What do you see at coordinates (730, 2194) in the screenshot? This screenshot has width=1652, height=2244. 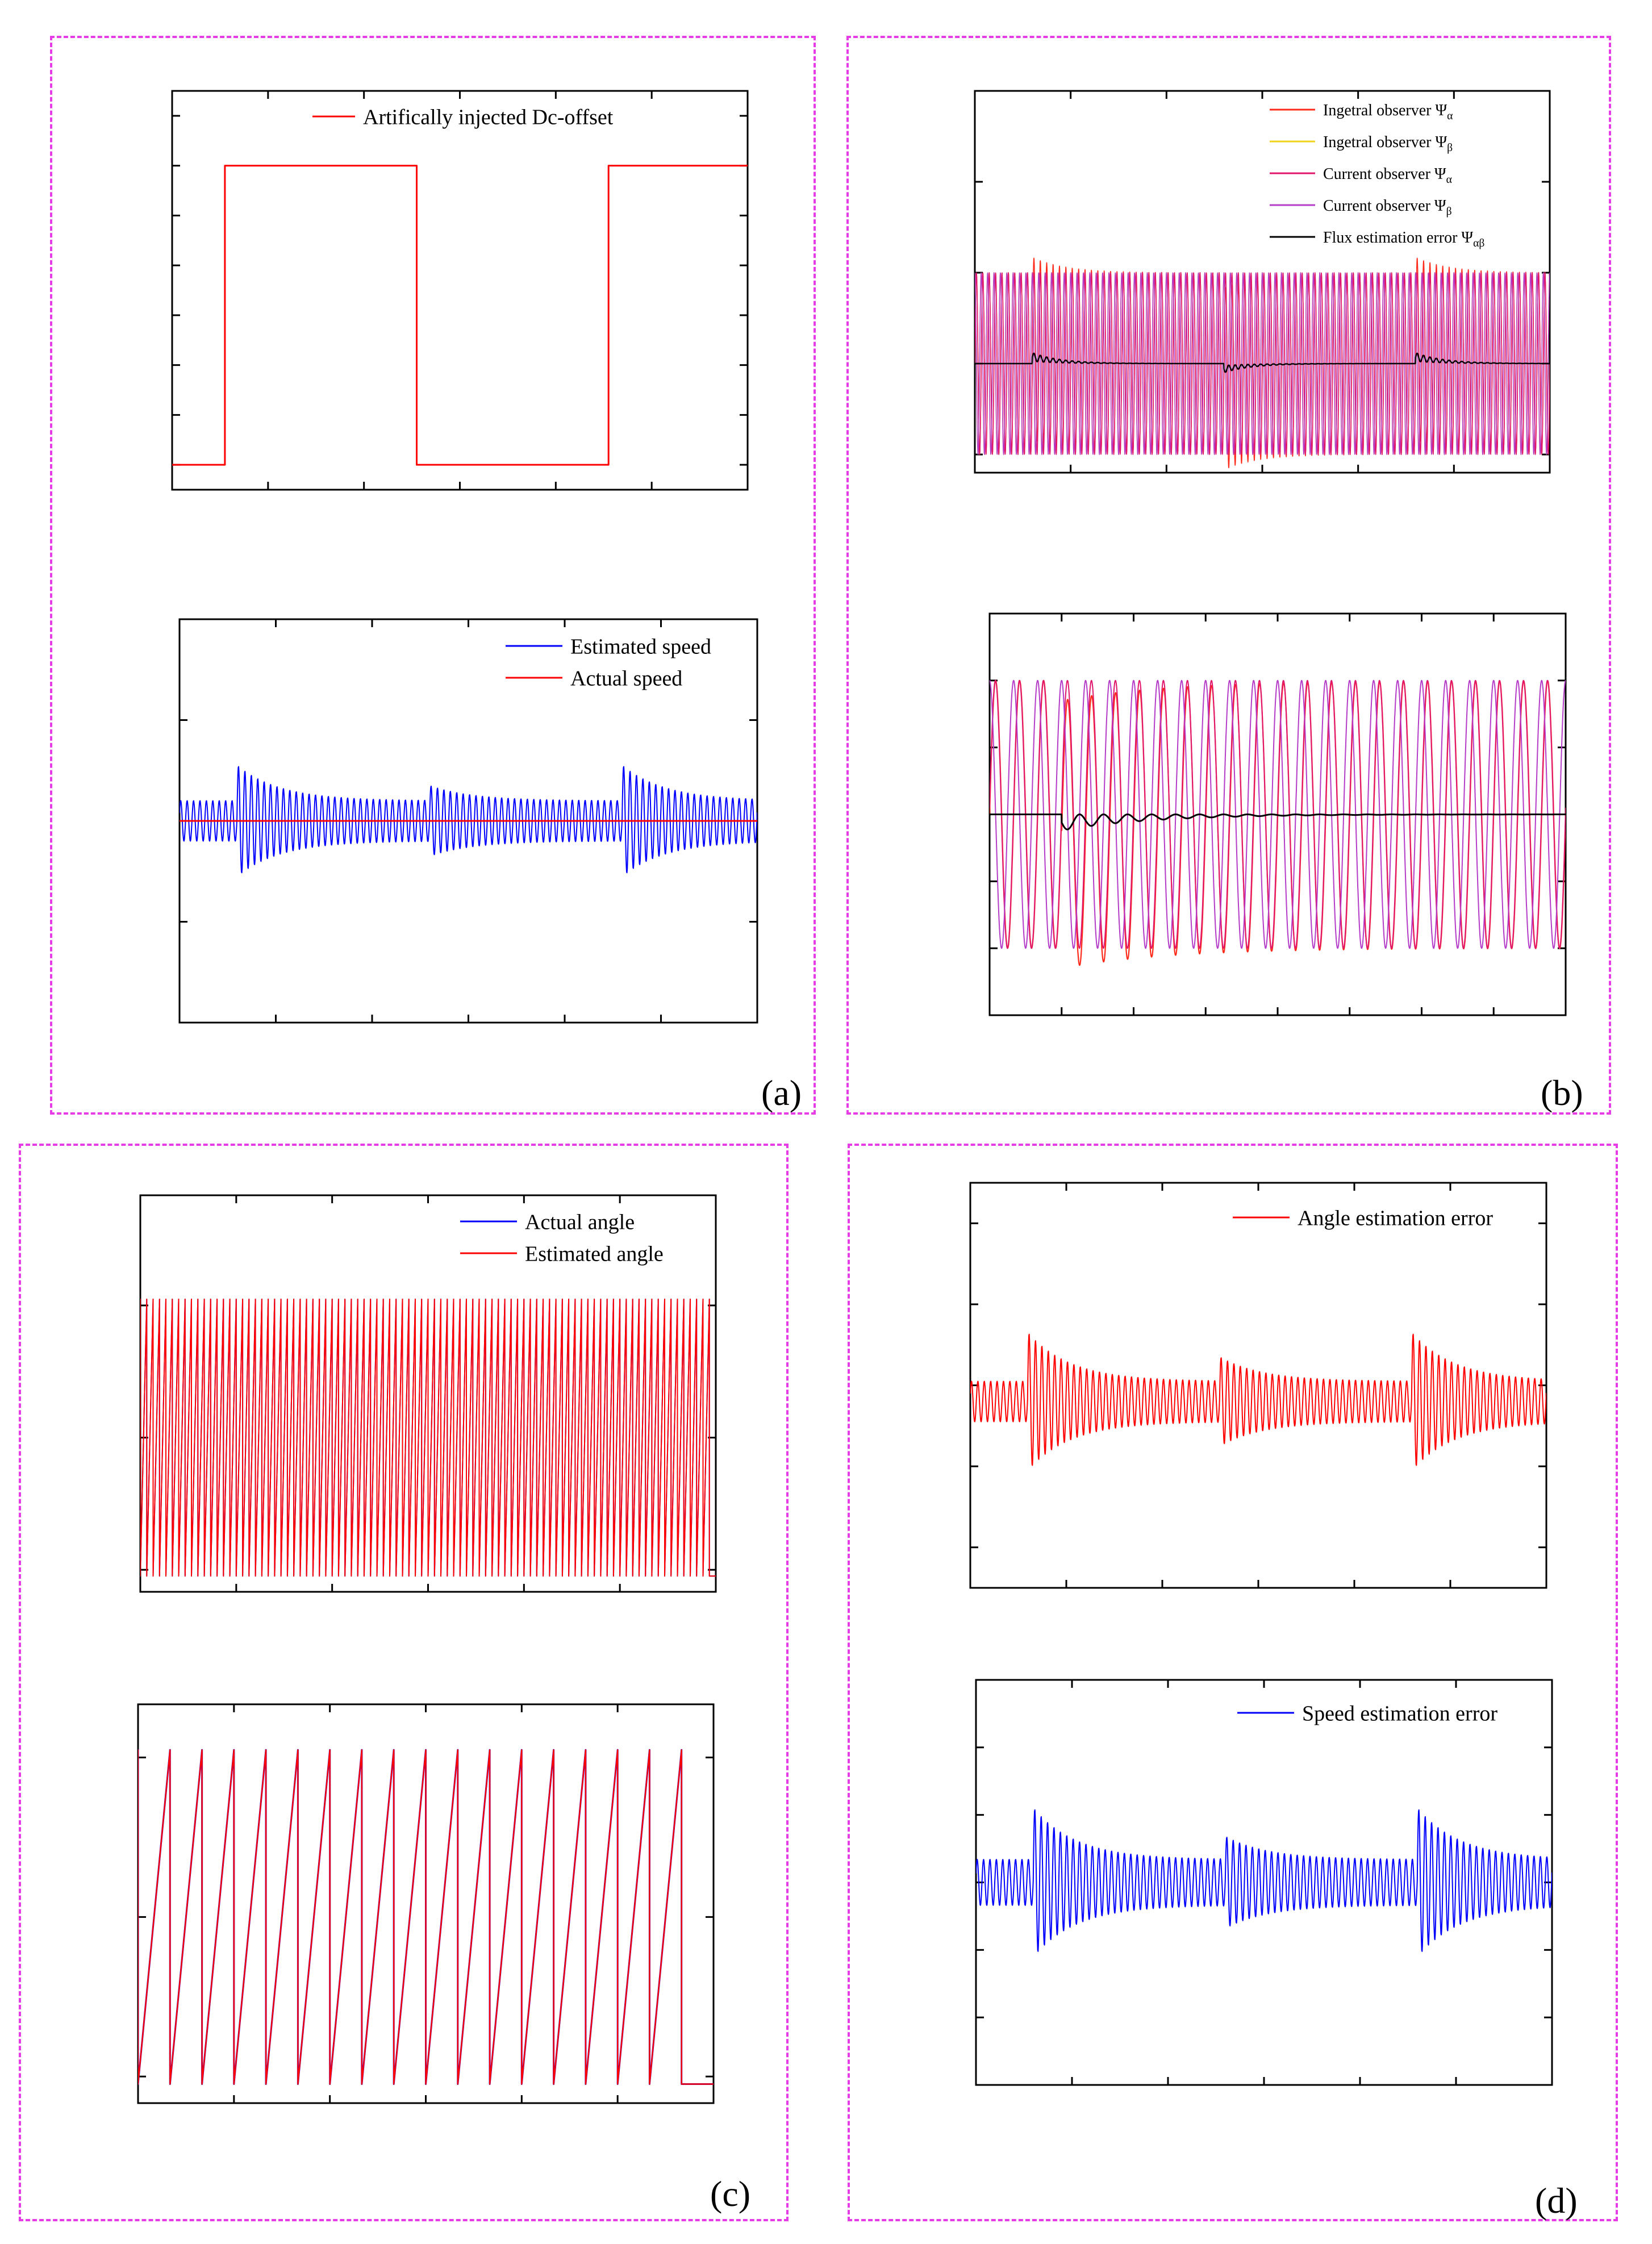 I see `panel-label-c: (c)` at bounding box center [730, 2194].